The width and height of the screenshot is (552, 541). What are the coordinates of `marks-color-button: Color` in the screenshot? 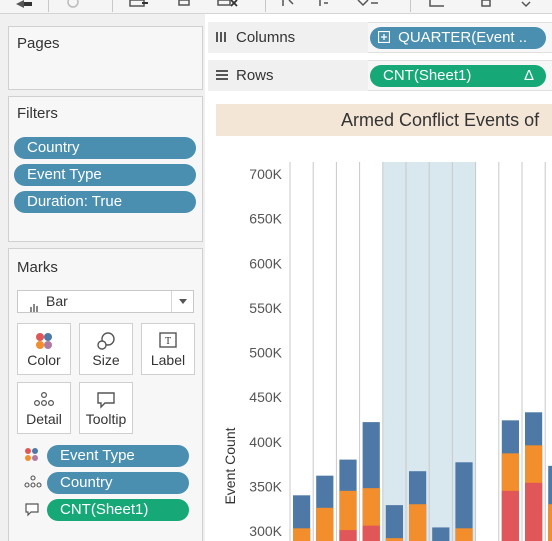 It's located at (44, 349).